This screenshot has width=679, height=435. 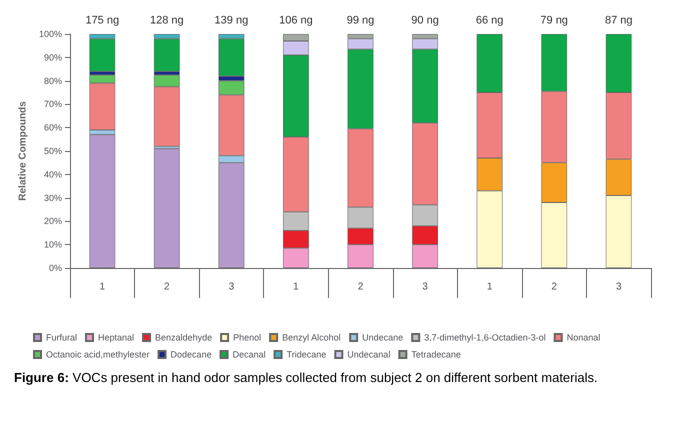 I want to click on y-tick-label: 10%, so click(x=53, y=245).